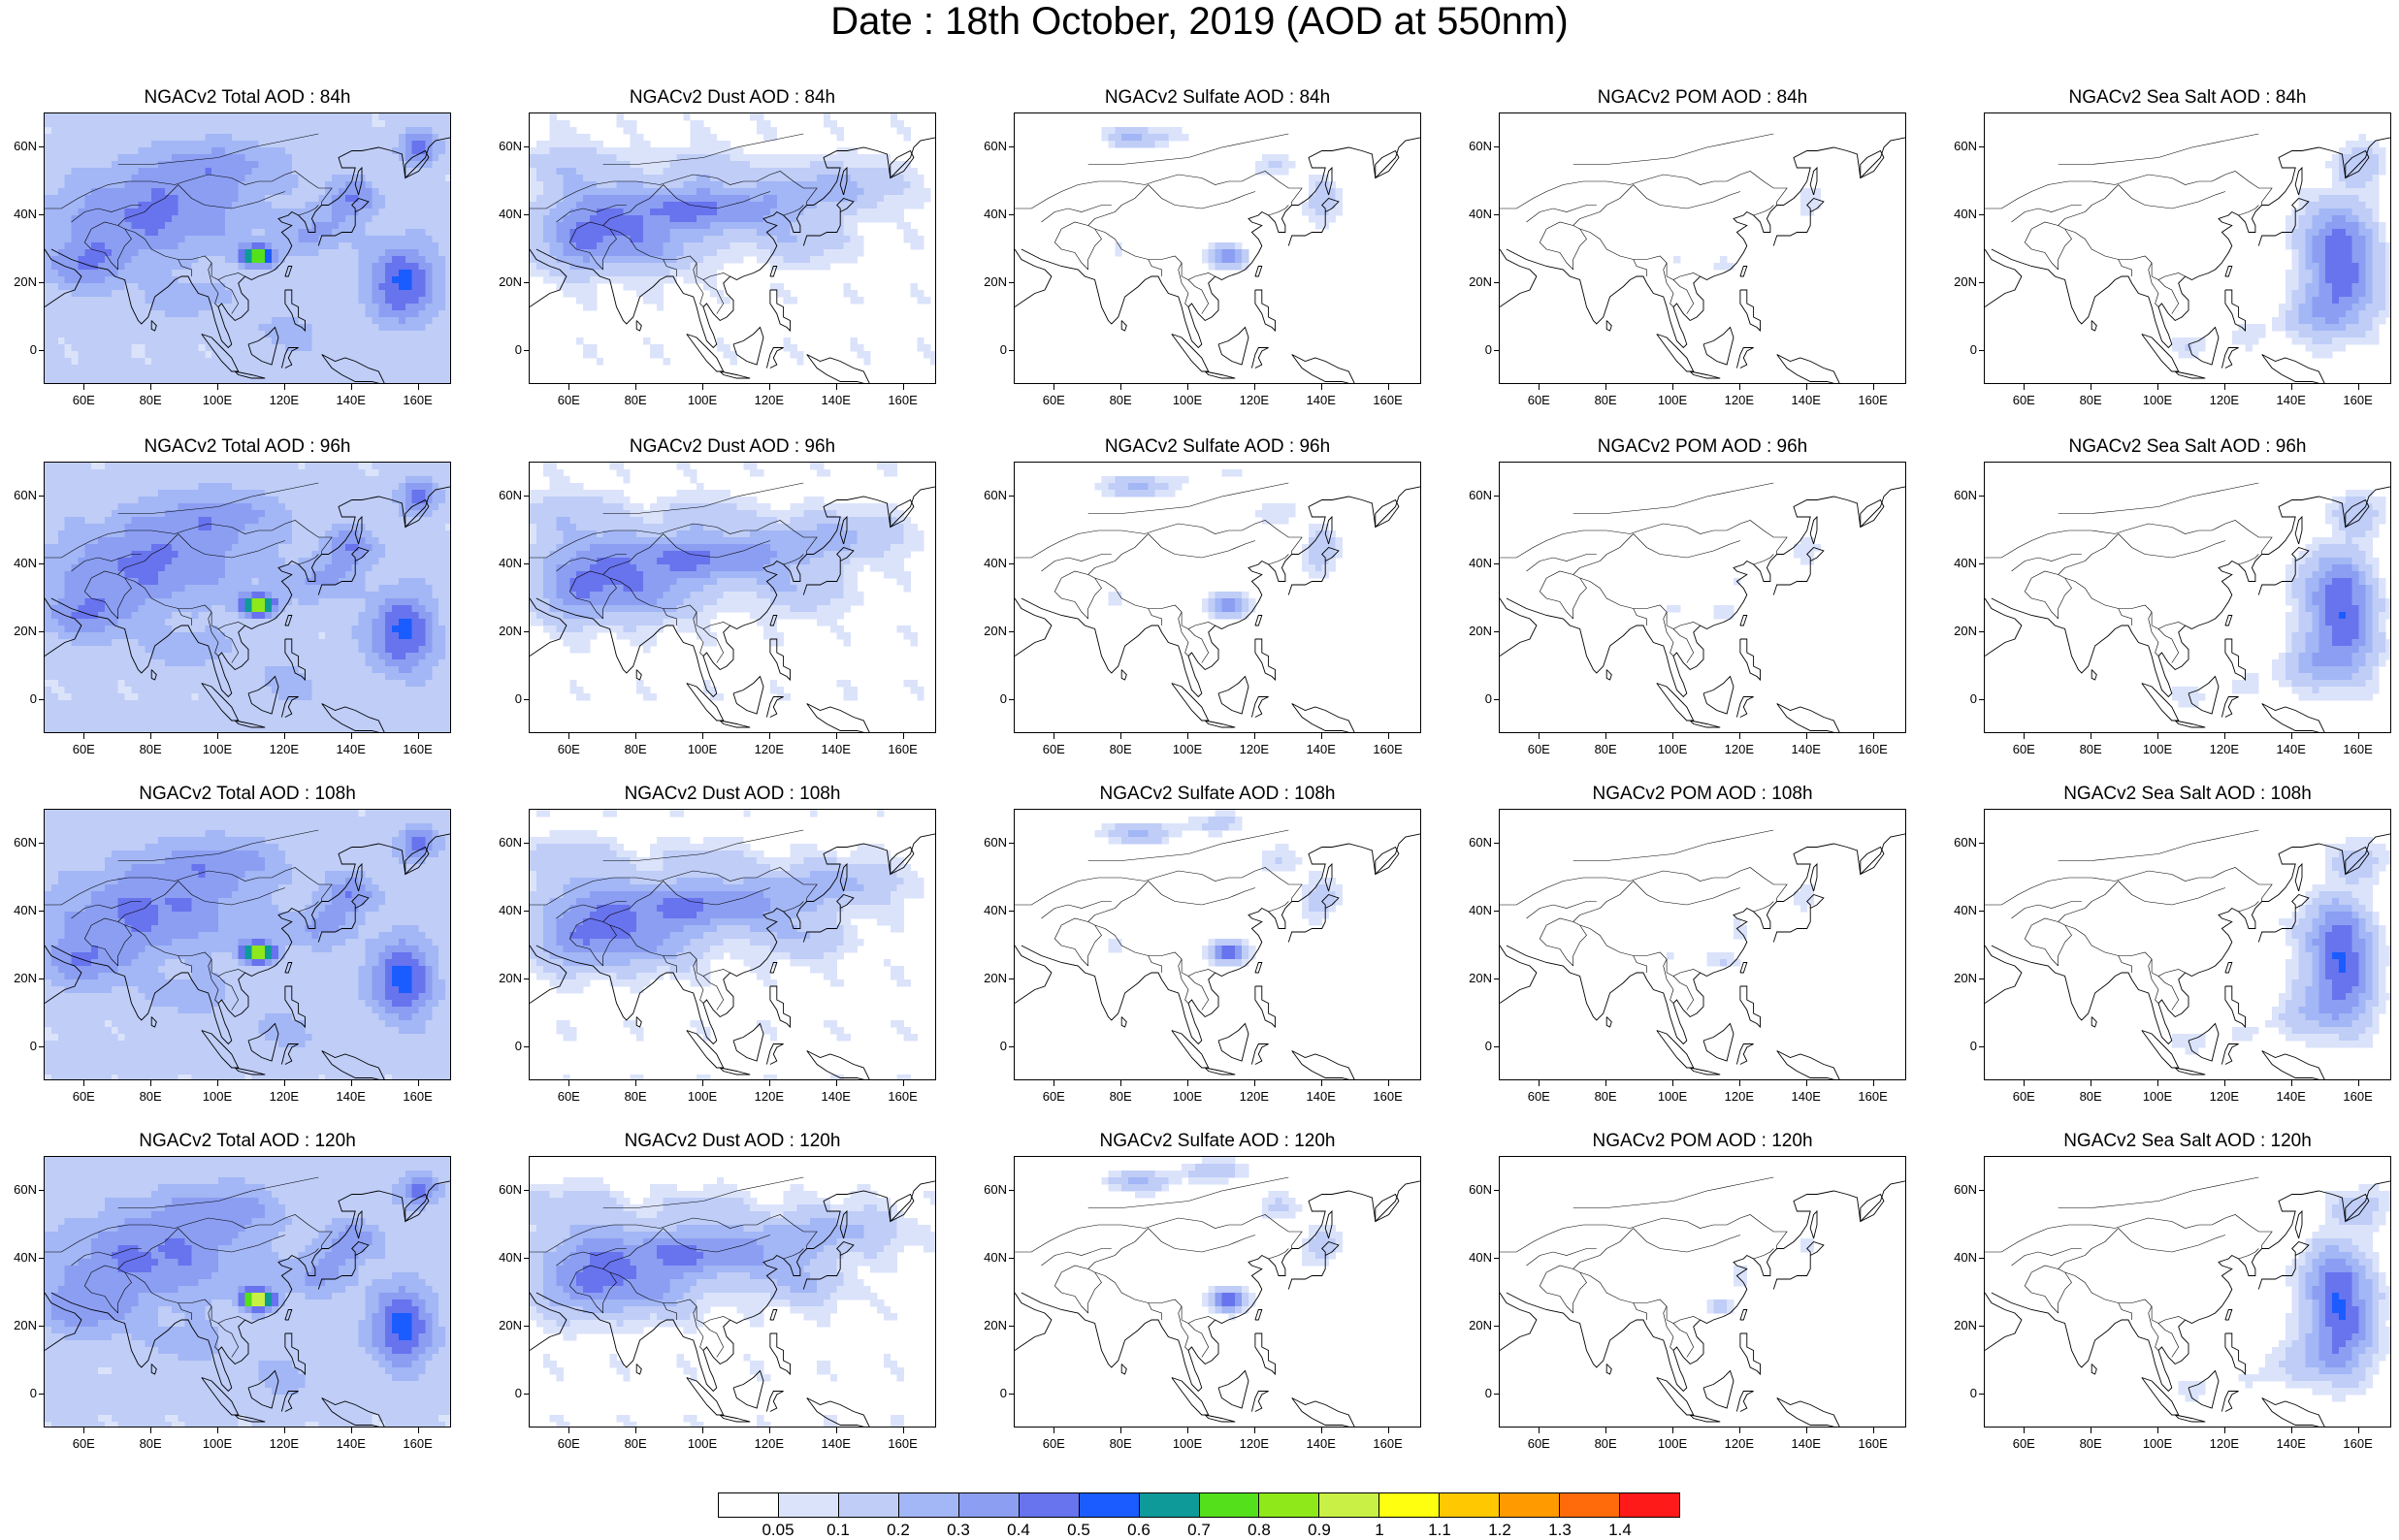 The height and width of the screenshot is (1540, 2399). I want to click on panel-title: NGACv2 Total AOD : 84h, so click(248, 97).